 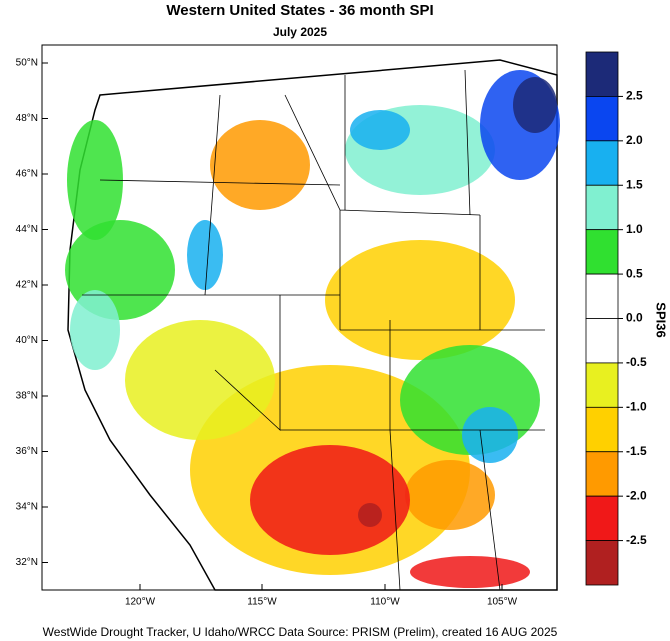 I want to click on colorbar-label: 2.0, so click(x=634, y=140).